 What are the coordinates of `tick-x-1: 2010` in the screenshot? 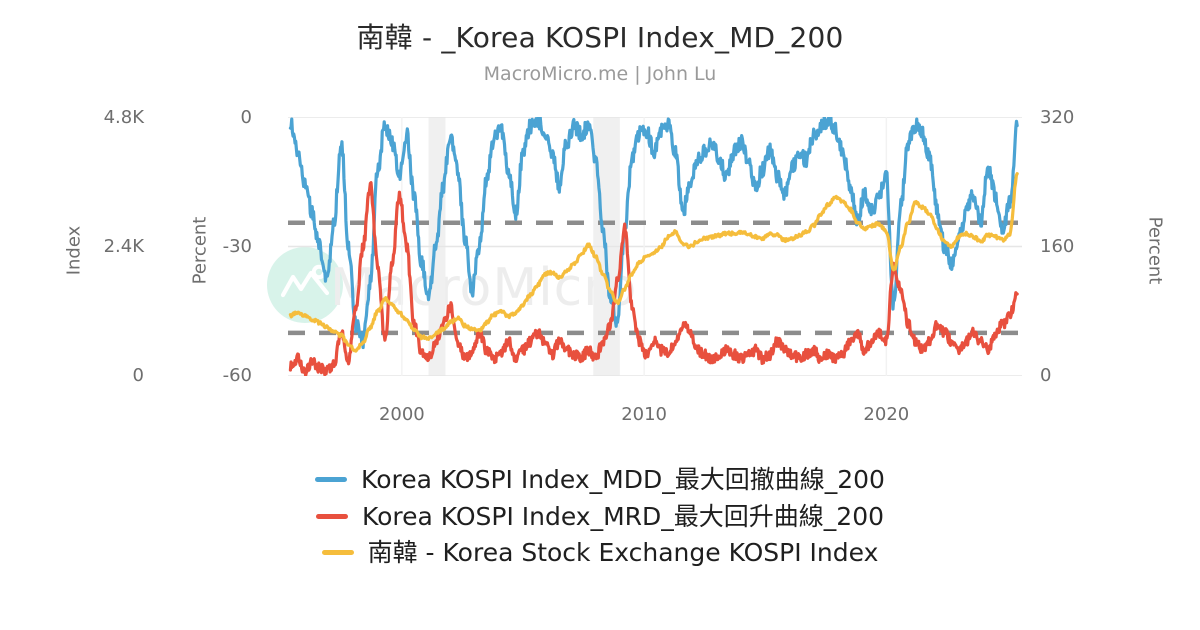 It's located at (644, 414).